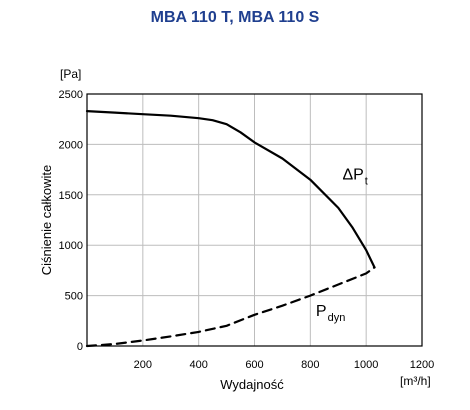 Image resolution: width=470 pixels, height=410 pixels. What do you see at coordinates (366, 365) in the screenshot?
I see `x-tick-label: 1000` at bounding box center [366, 365].